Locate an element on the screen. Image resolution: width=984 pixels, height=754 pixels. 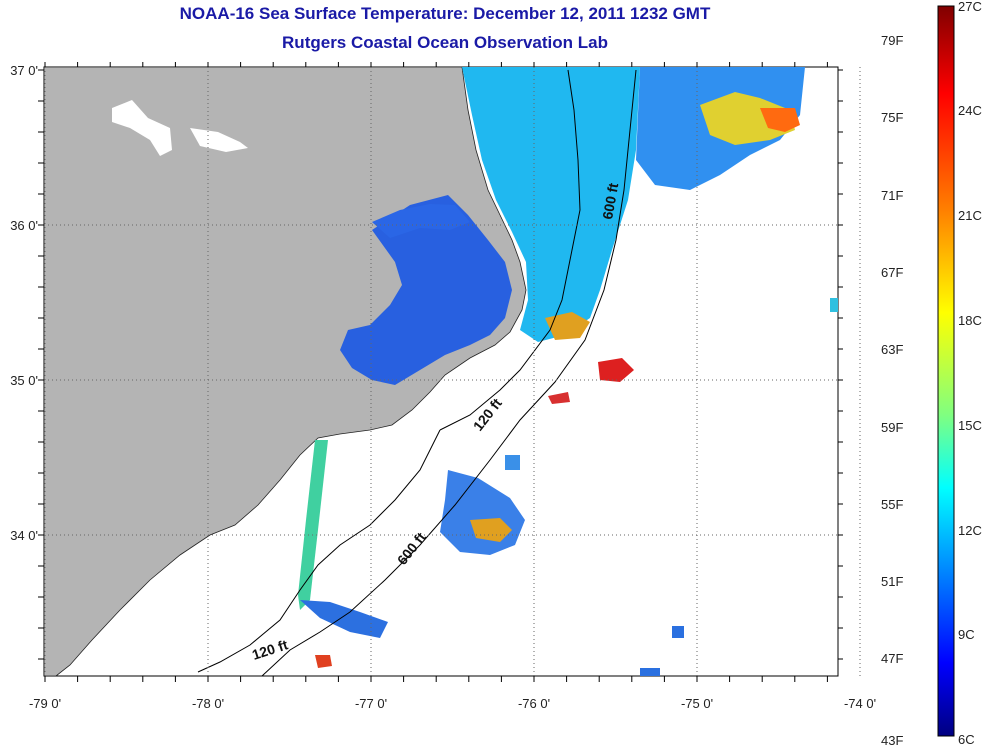
lon-tick-label: -76 0' is located at coordinates (534, 703).